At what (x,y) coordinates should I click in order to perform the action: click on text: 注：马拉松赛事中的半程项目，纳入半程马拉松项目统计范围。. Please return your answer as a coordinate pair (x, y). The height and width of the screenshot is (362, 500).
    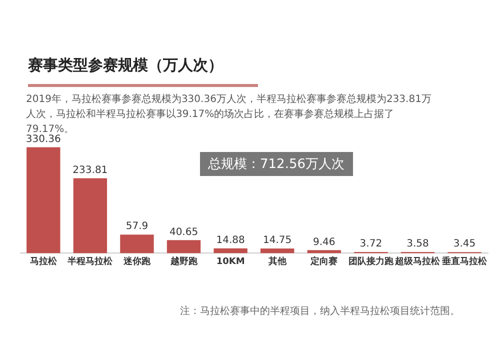
    Looking at the image, I should click on (320, 311).